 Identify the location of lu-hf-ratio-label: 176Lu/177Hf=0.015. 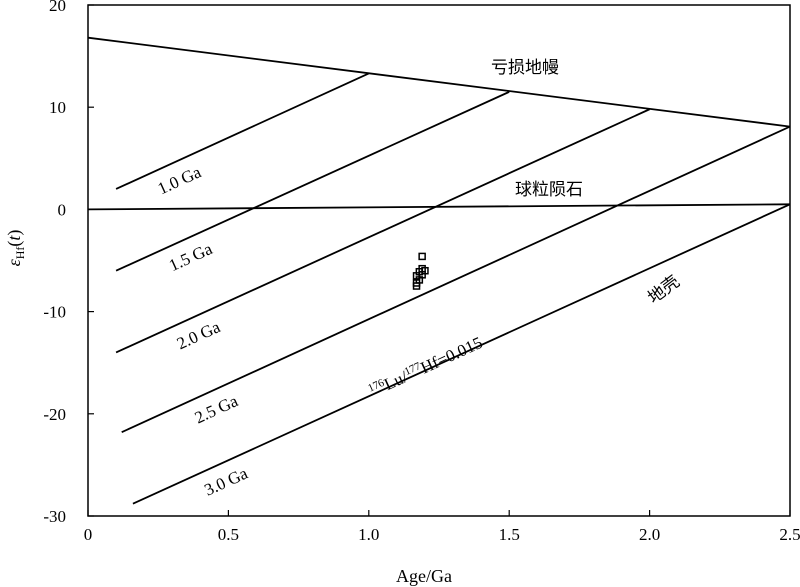
(425, 367).